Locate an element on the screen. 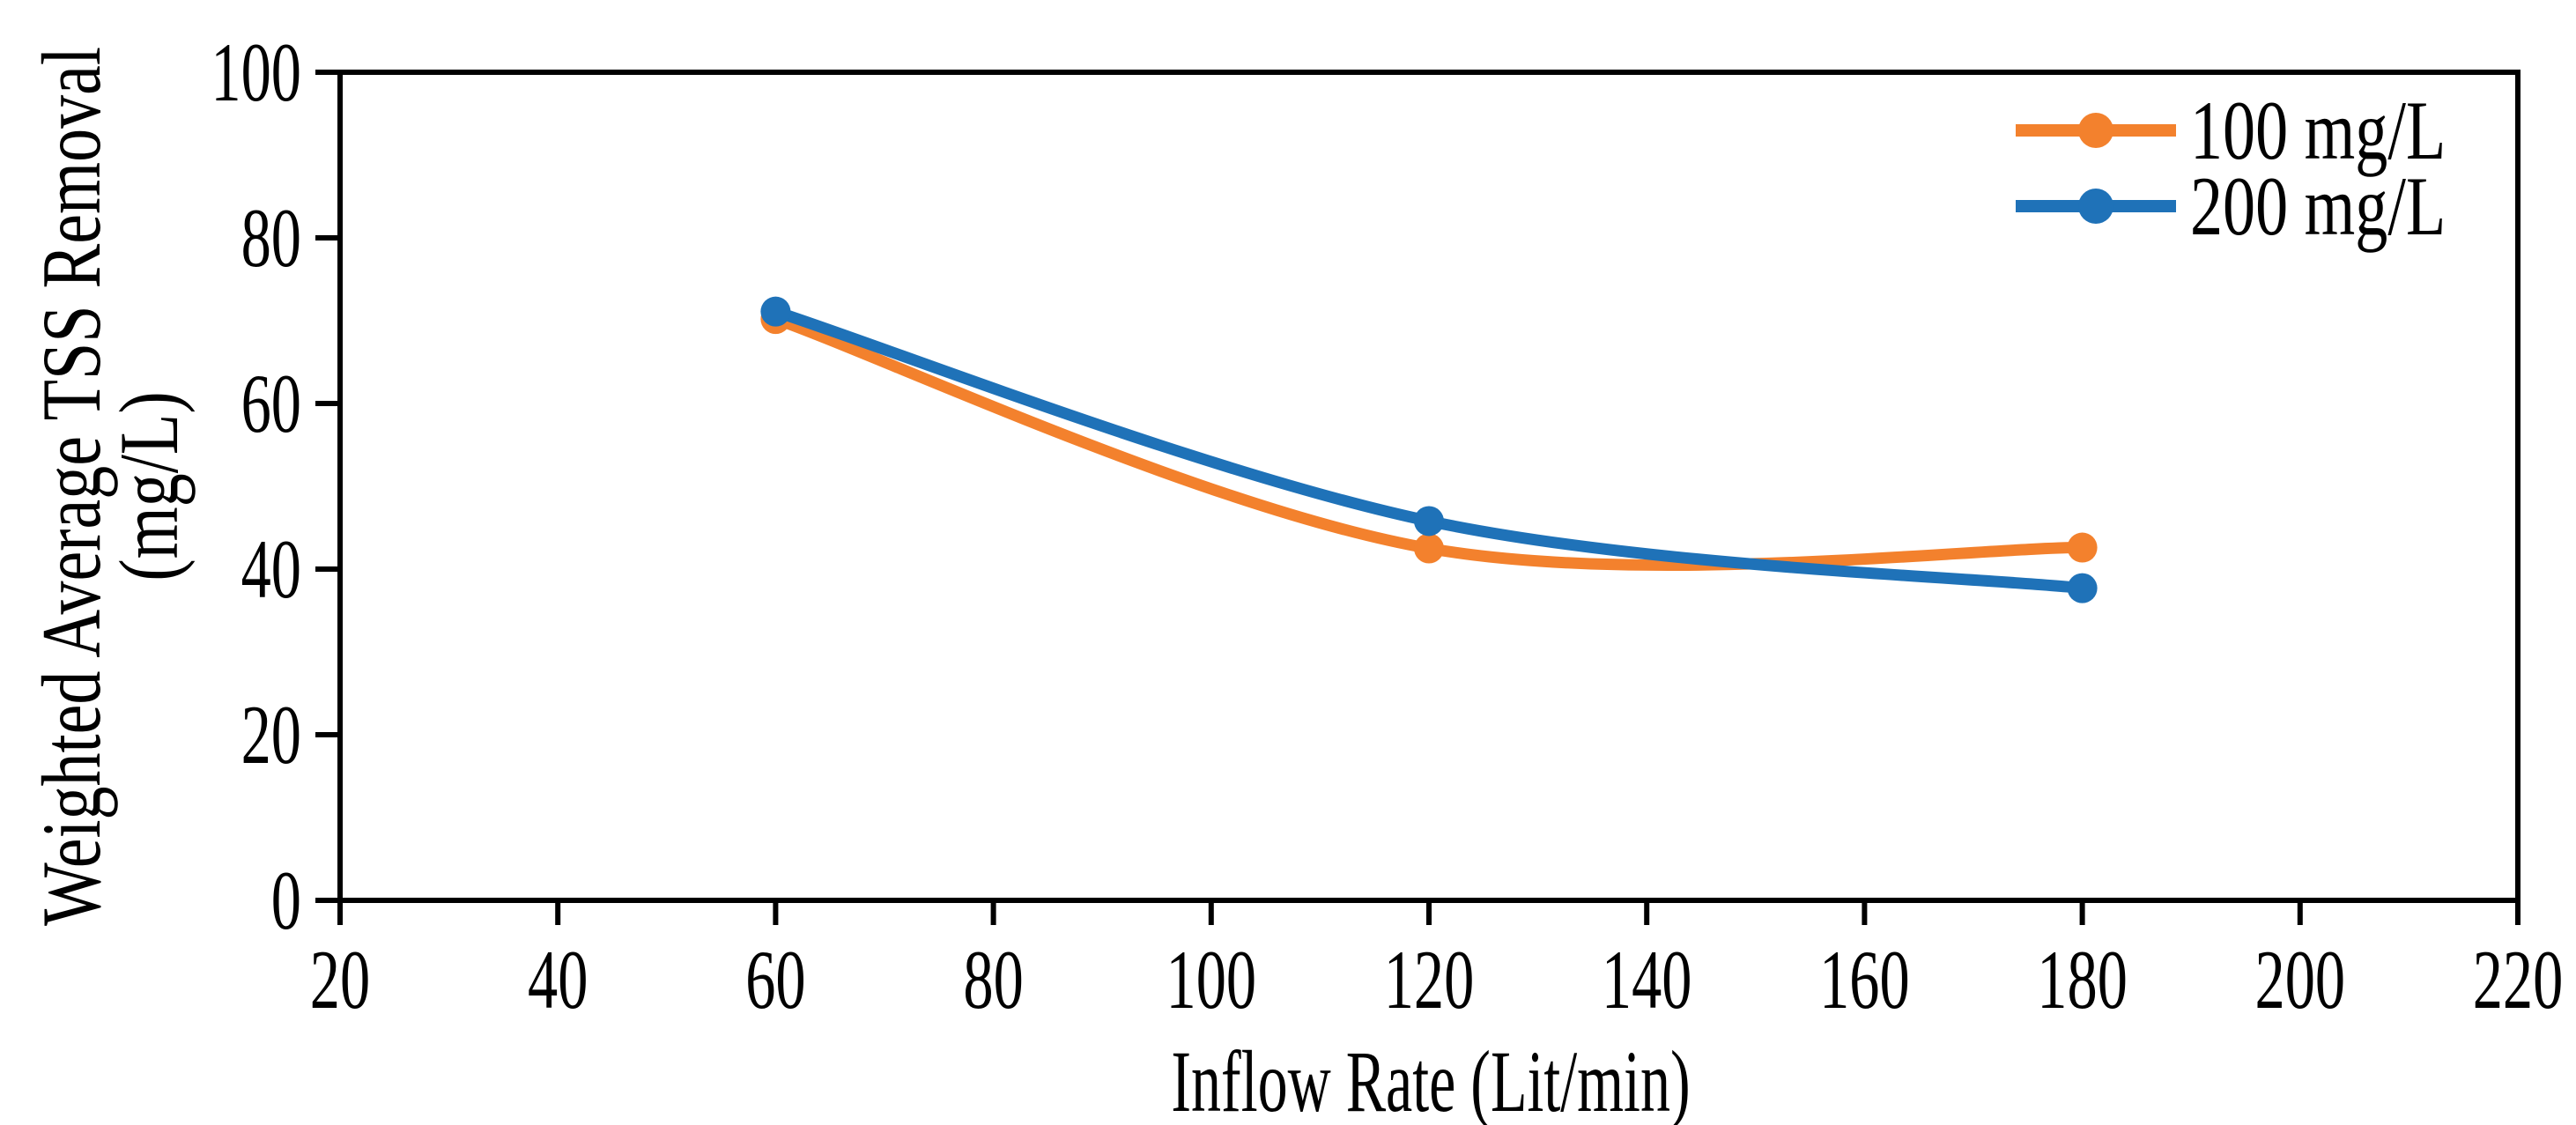  x-tick-label: 100 is located at coordinates (1212, 979).